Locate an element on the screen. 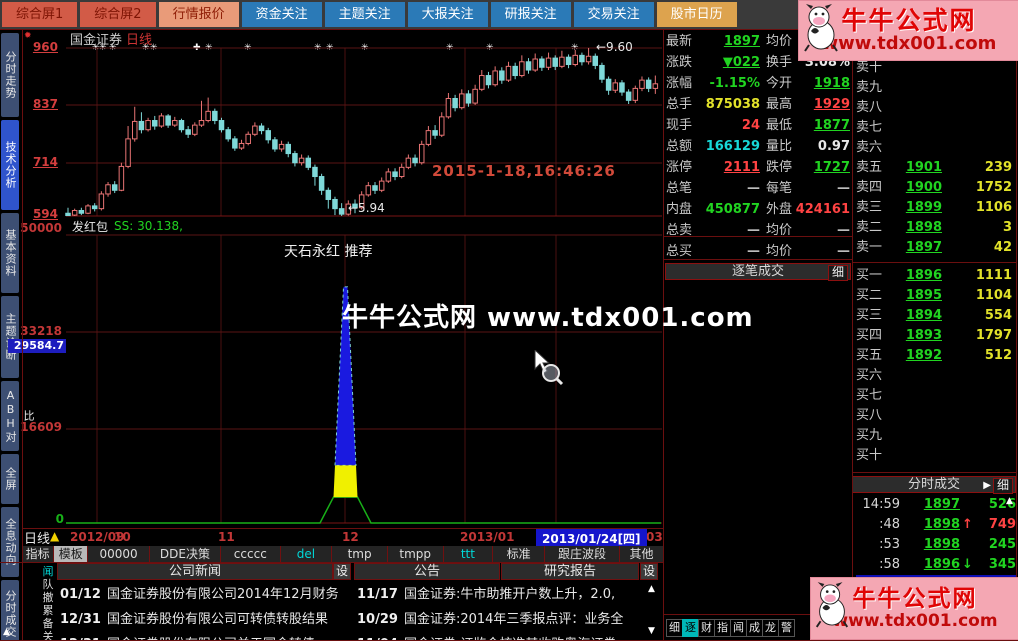  indicator-tab-模板: 模板 is located at coordinates (71, 554).